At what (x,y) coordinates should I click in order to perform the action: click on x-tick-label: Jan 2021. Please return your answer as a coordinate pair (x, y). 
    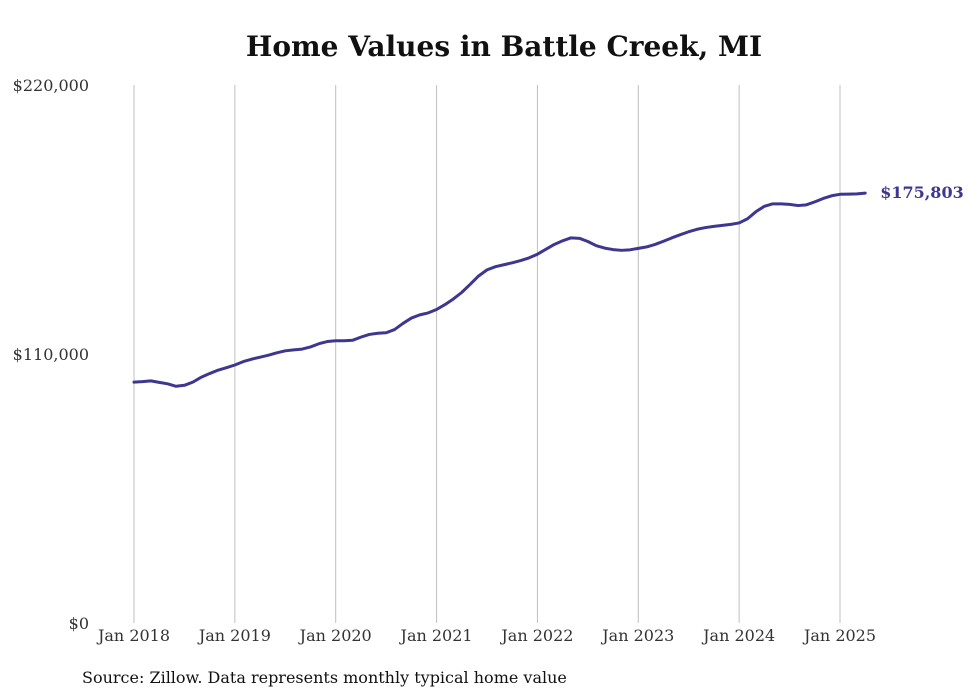
    Looking at the image, I should click on (436, 635).